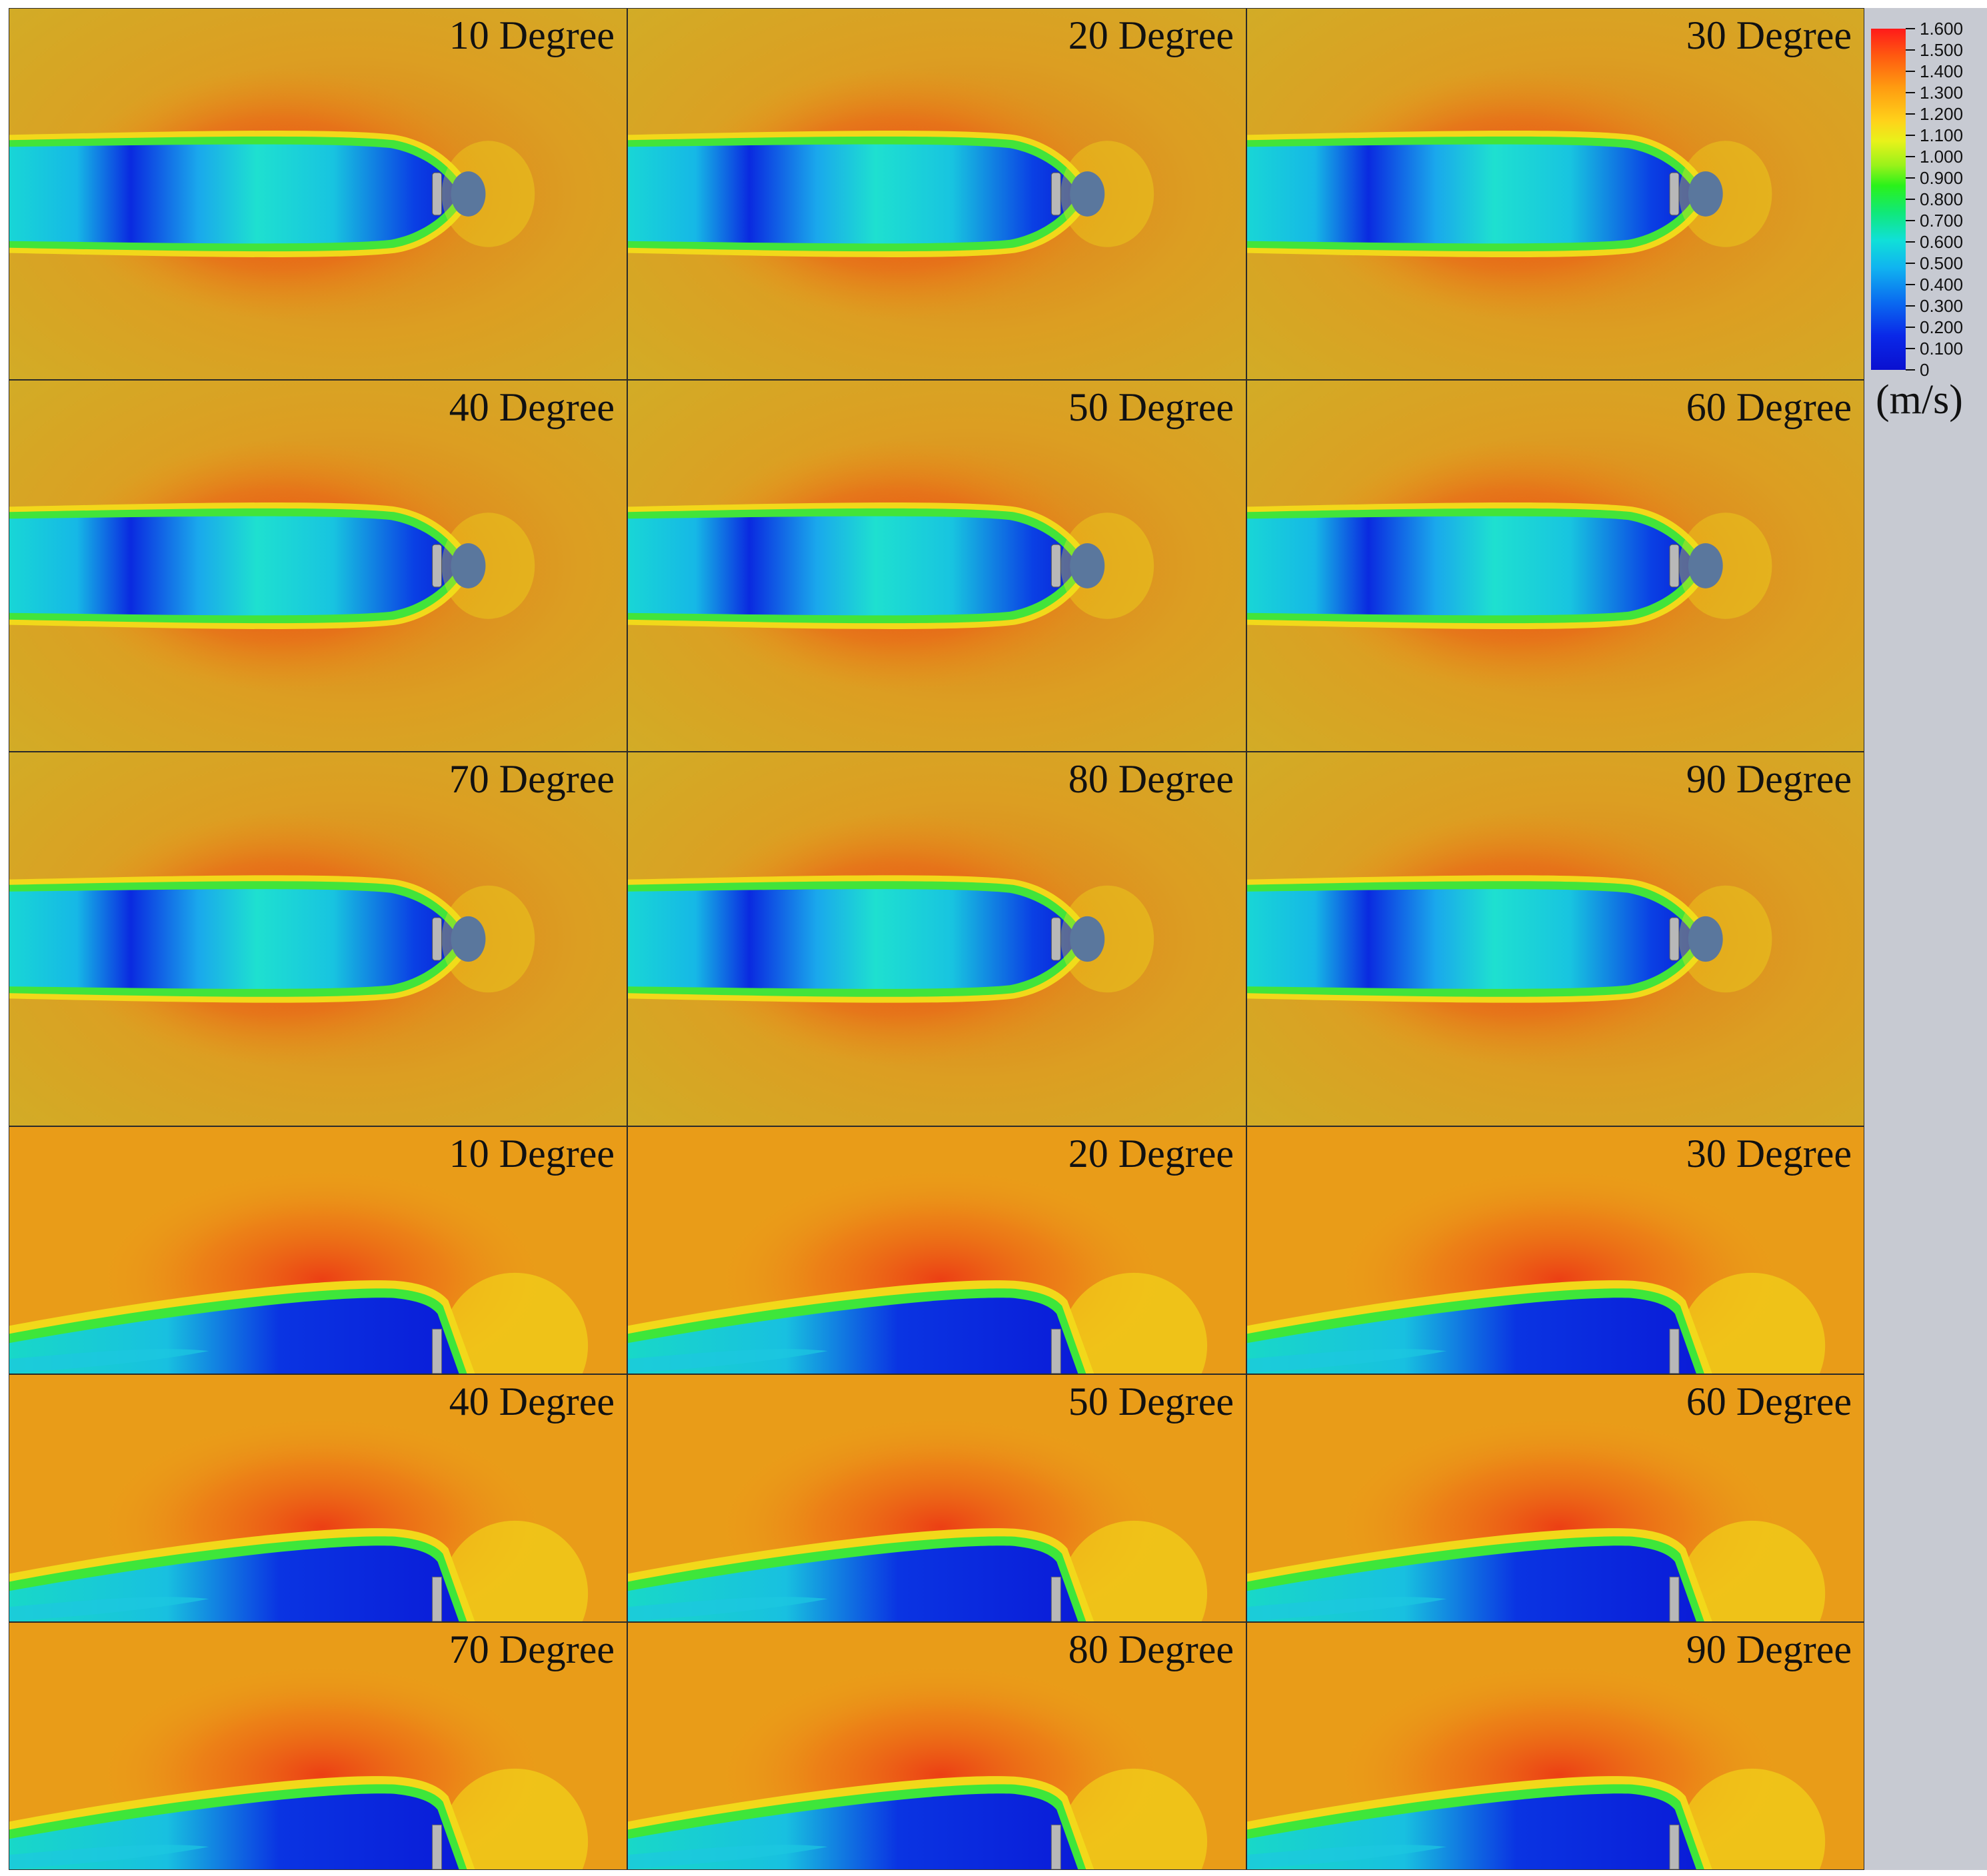 Image resolution: width=1987 pixels, height=1876 pixels. What do you see at coordinates (1942, 29) in the screenshot?
I see `colorbar-tick-label: 1.600` at bounding box center [1942, 29].